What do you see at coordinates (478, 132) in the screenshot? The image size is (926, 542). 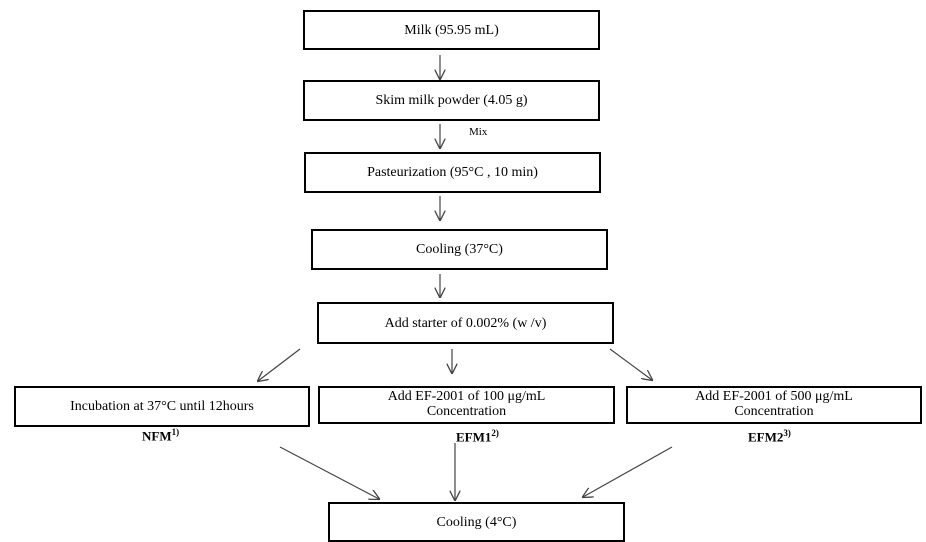 I see `mix-label: Mix` at bounding box center [478, 132].